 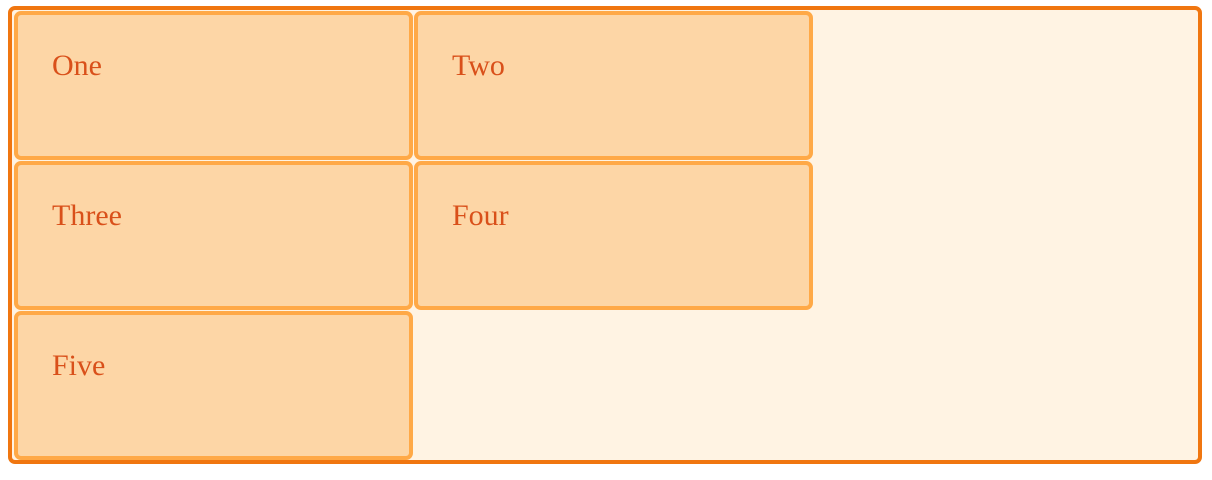 What do you see at coordinates (613, 235) in the screenshot?
I see `grid-item-four: Four` at bounding box center [613, 235].